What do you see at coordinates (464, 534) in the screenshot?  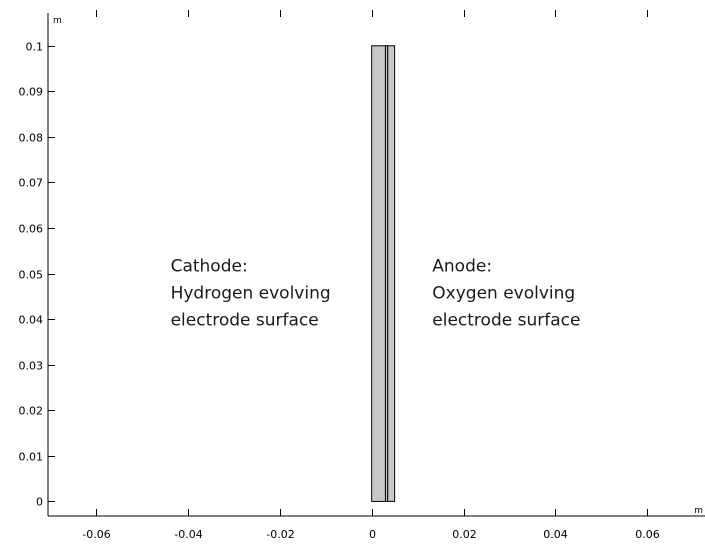 I see `x-tick-label: 0.02` at bounding box center [464, 534].